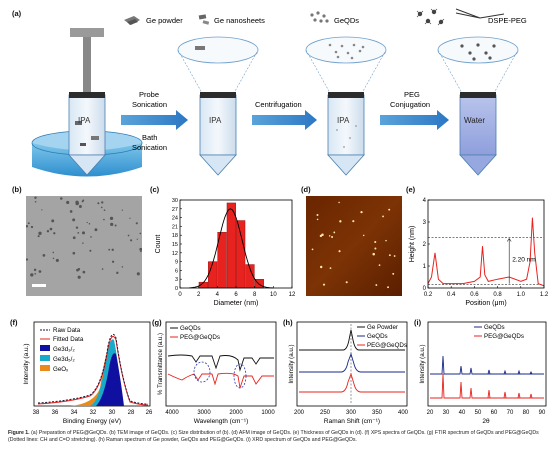  Describe the element at coordinates (451, 295) in the screenshot. I see `x-tick-label: 0.4` at that location.